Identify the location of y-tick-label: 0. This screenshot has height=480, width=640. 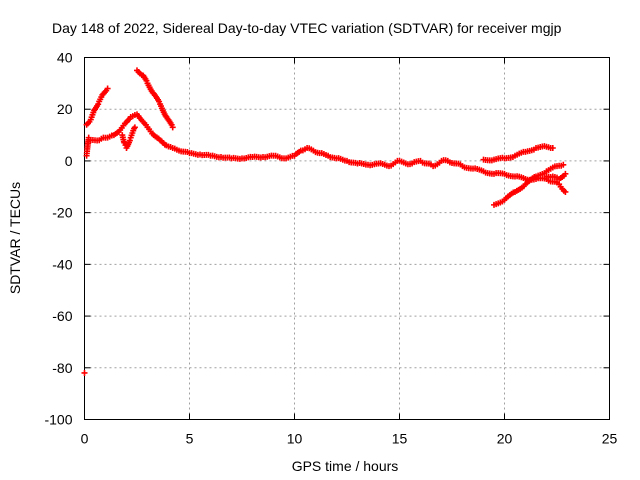
(69, 161).